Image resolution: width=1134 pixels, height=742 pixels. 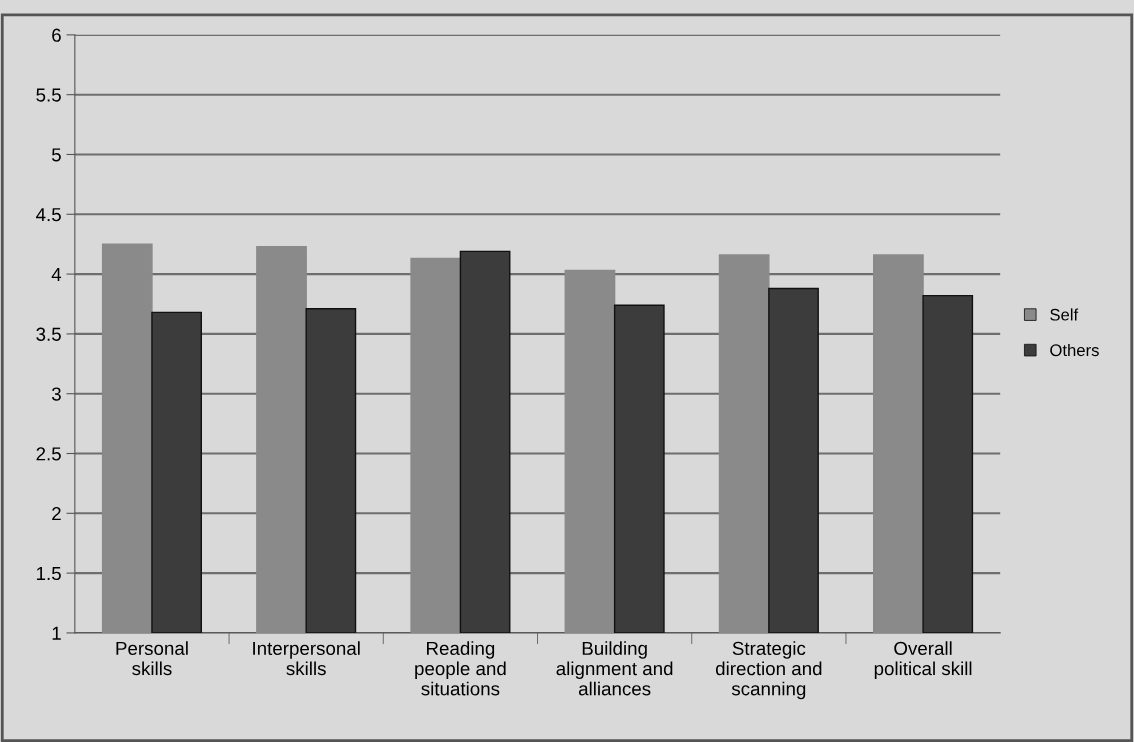 What do you see at coordinates (152, 658) in the screenshot?
I see `x-tick-label: Personal skills` at bounding box center [152, 658].